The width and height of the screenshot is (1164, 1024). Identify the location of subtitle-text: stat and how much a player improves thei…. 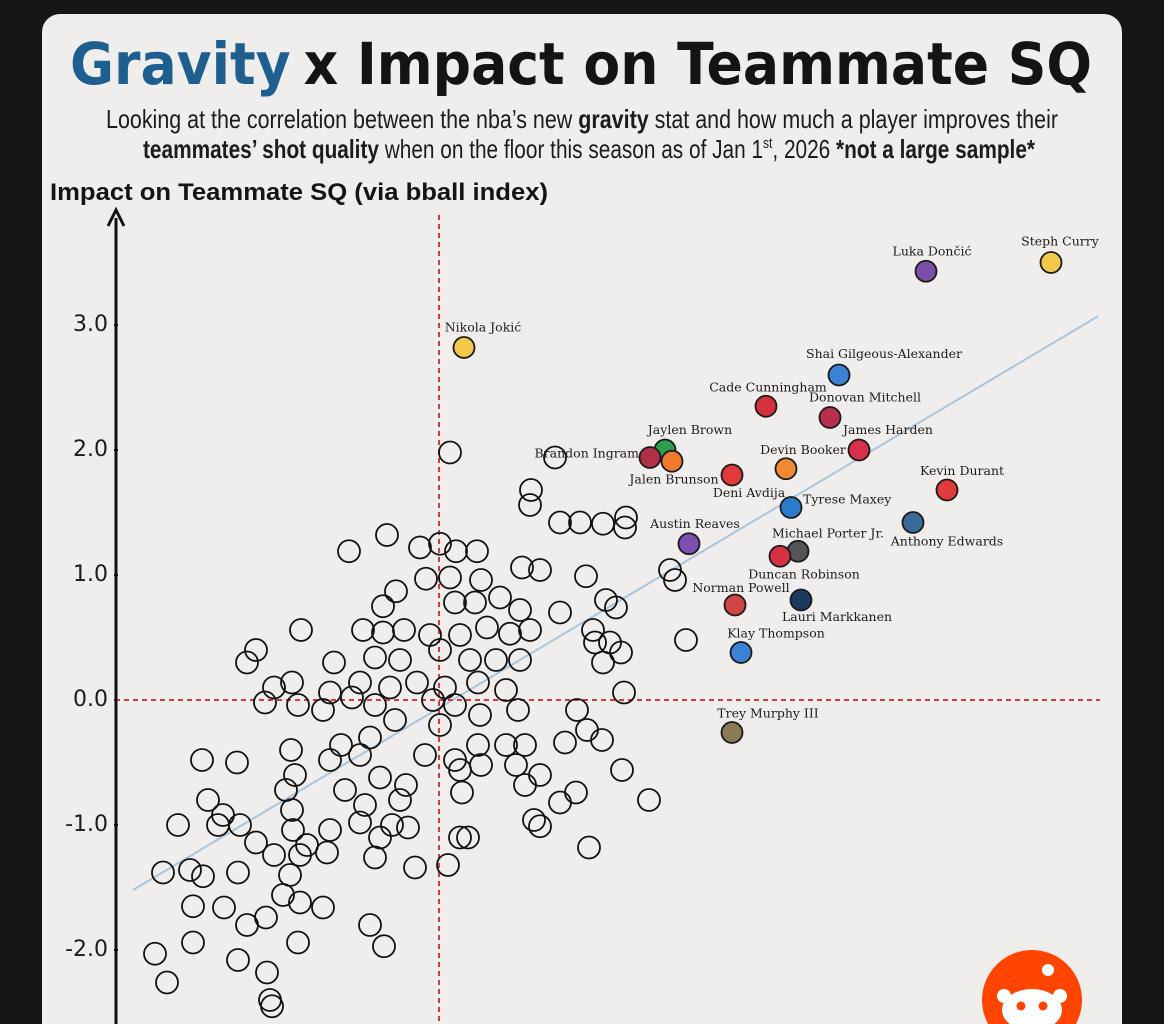
(854, 119).